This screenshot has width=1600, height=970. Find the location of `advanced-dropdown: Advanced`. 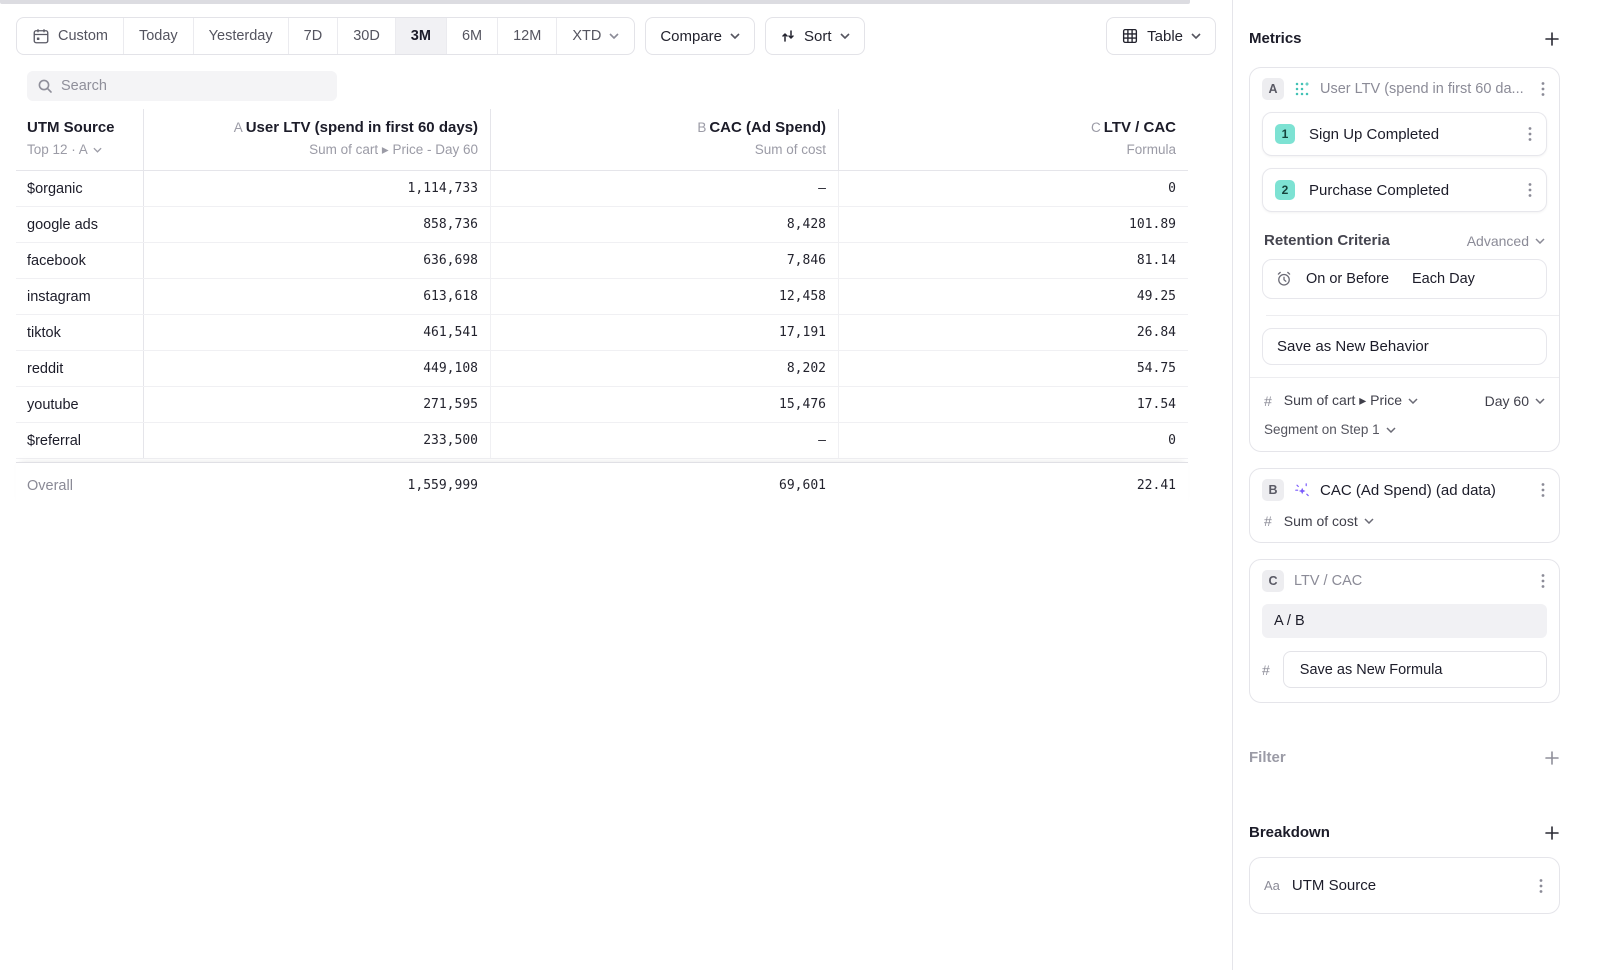

advanced-dropdown: Advanced is located at coordinates (1506, 241).